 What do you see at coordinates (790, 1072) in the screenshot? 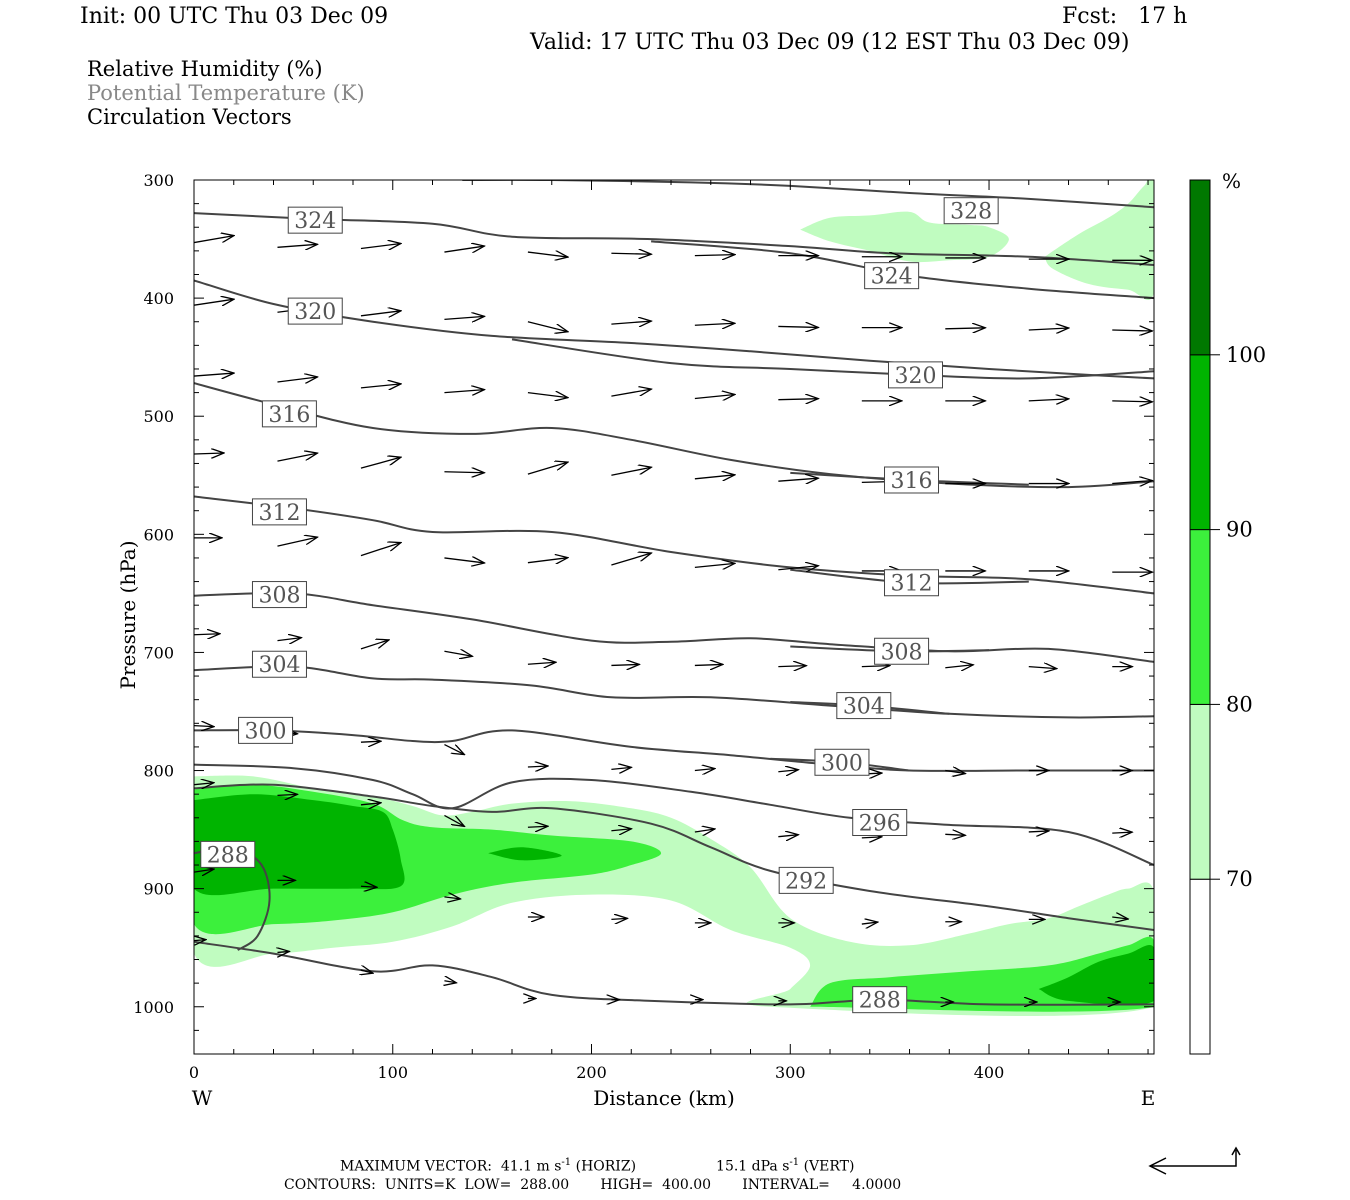
I see `x-tick-label: 300` at bounding box center [790, 1072].